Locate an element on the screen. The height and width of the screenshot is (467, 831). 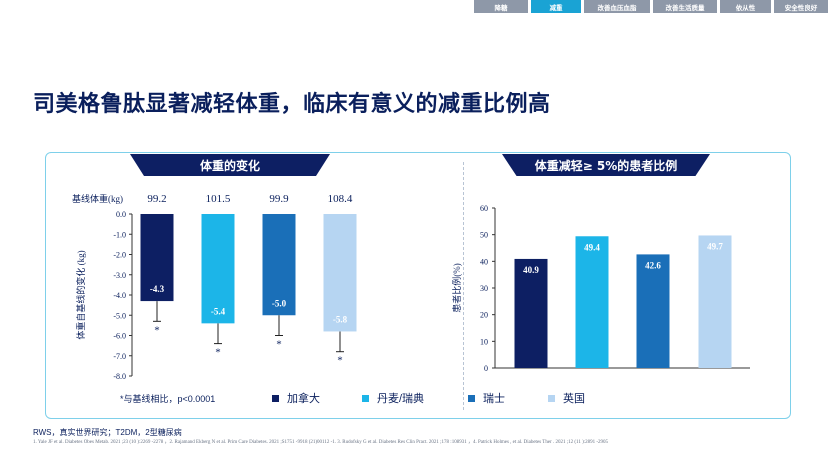
legend-item: 英国 is located at coordinates (566, 398).